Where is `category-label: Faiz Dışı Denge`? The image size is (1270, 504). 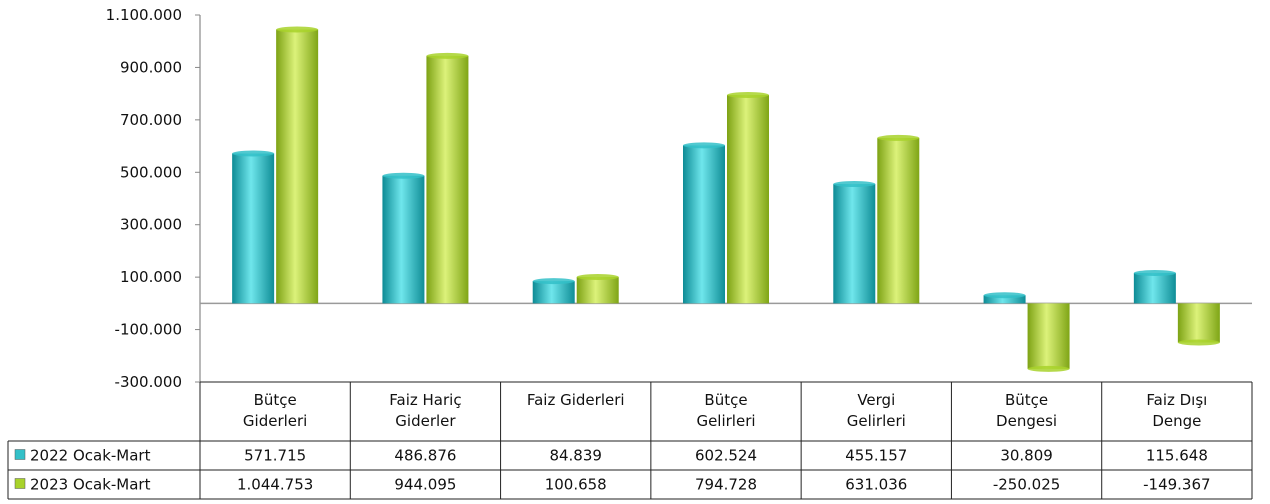 category-label: Faiz Dışı Denge is located at coordinates (1176, 410).